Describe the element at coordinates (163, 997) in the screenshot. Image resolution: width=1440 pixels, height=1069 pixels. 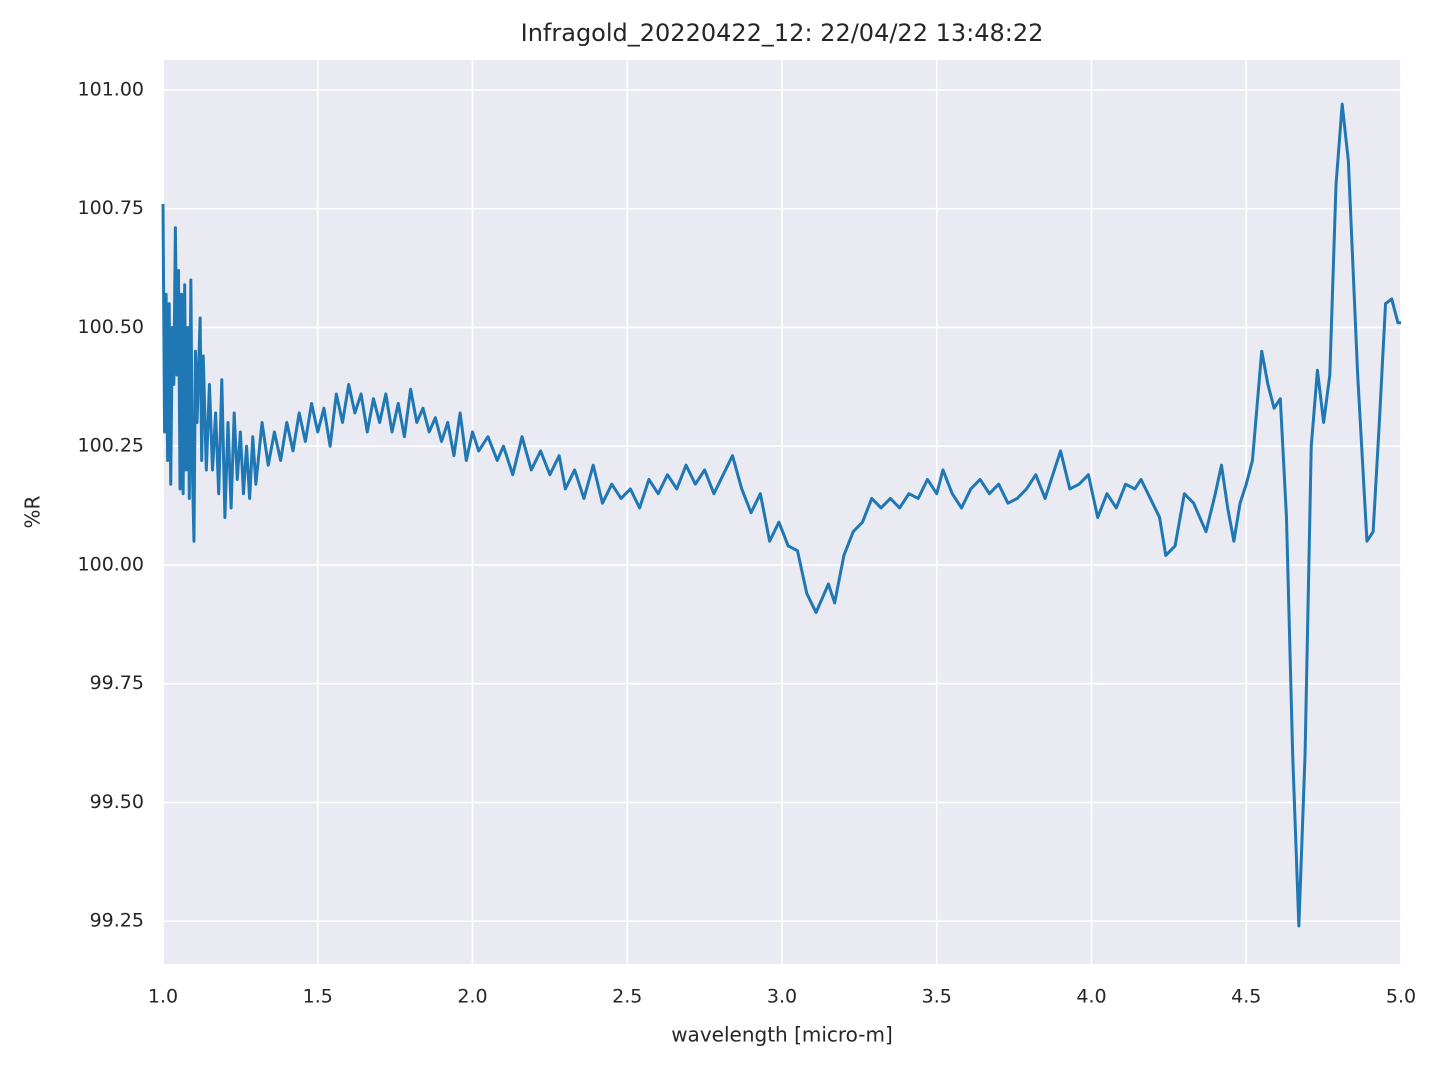
I see `x-tick-label: 1.0` at that location.